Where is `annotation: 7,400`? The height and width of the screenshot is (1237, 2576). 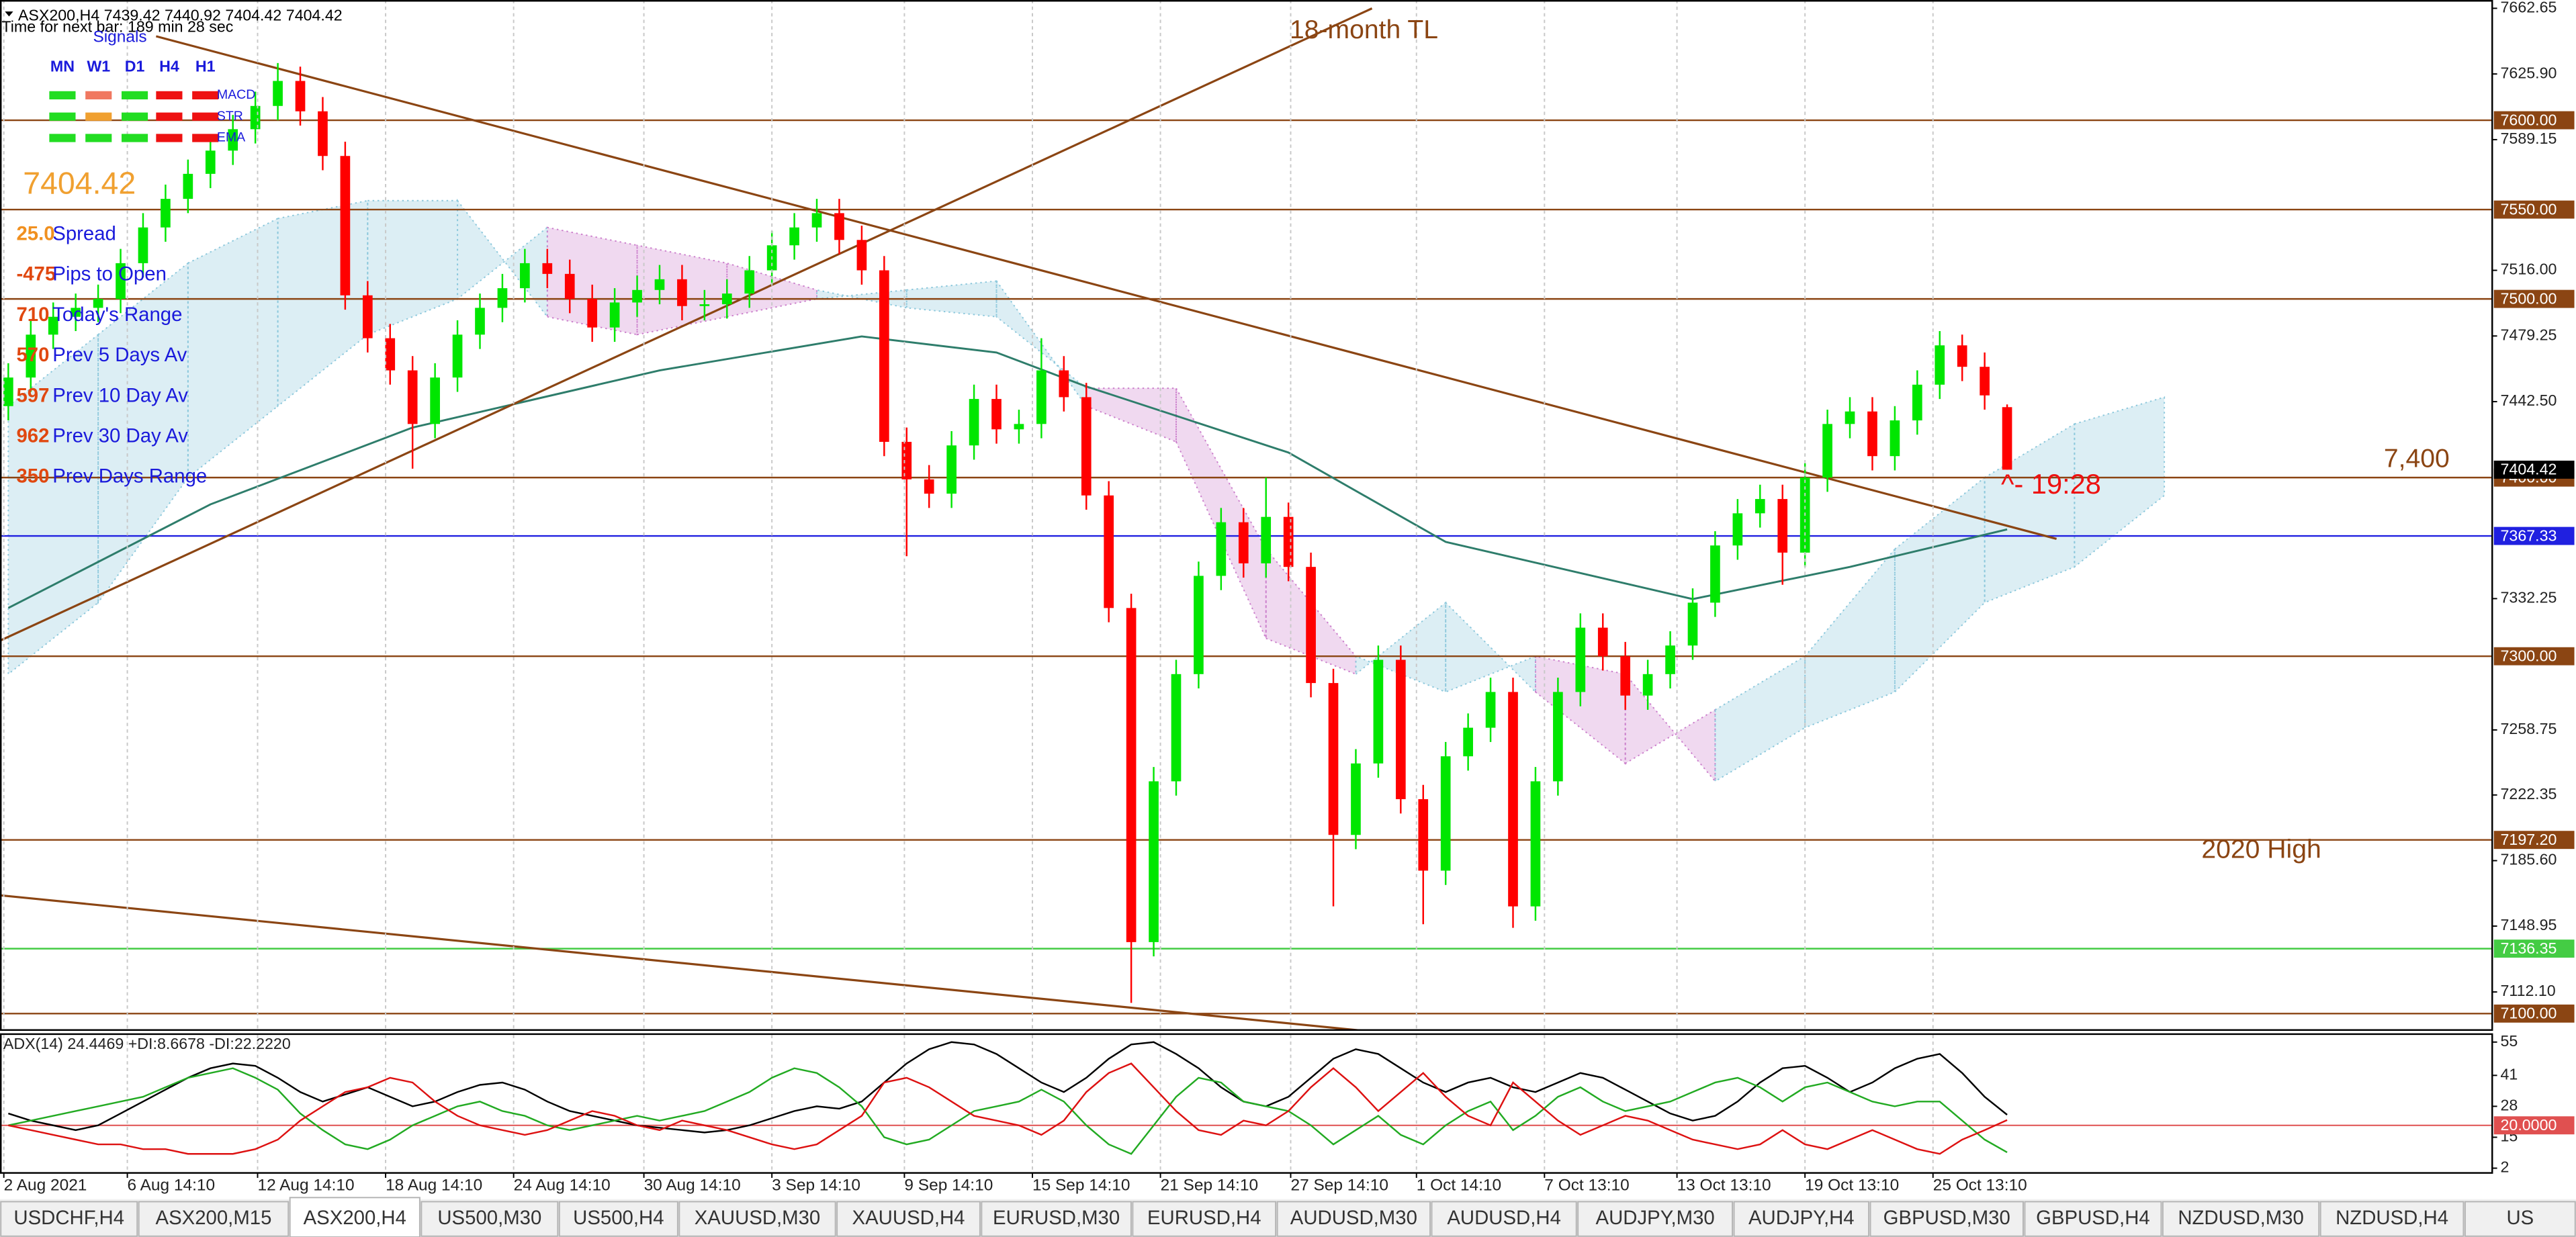
annotation: 7,400 is located at coordinates (2417, 458).